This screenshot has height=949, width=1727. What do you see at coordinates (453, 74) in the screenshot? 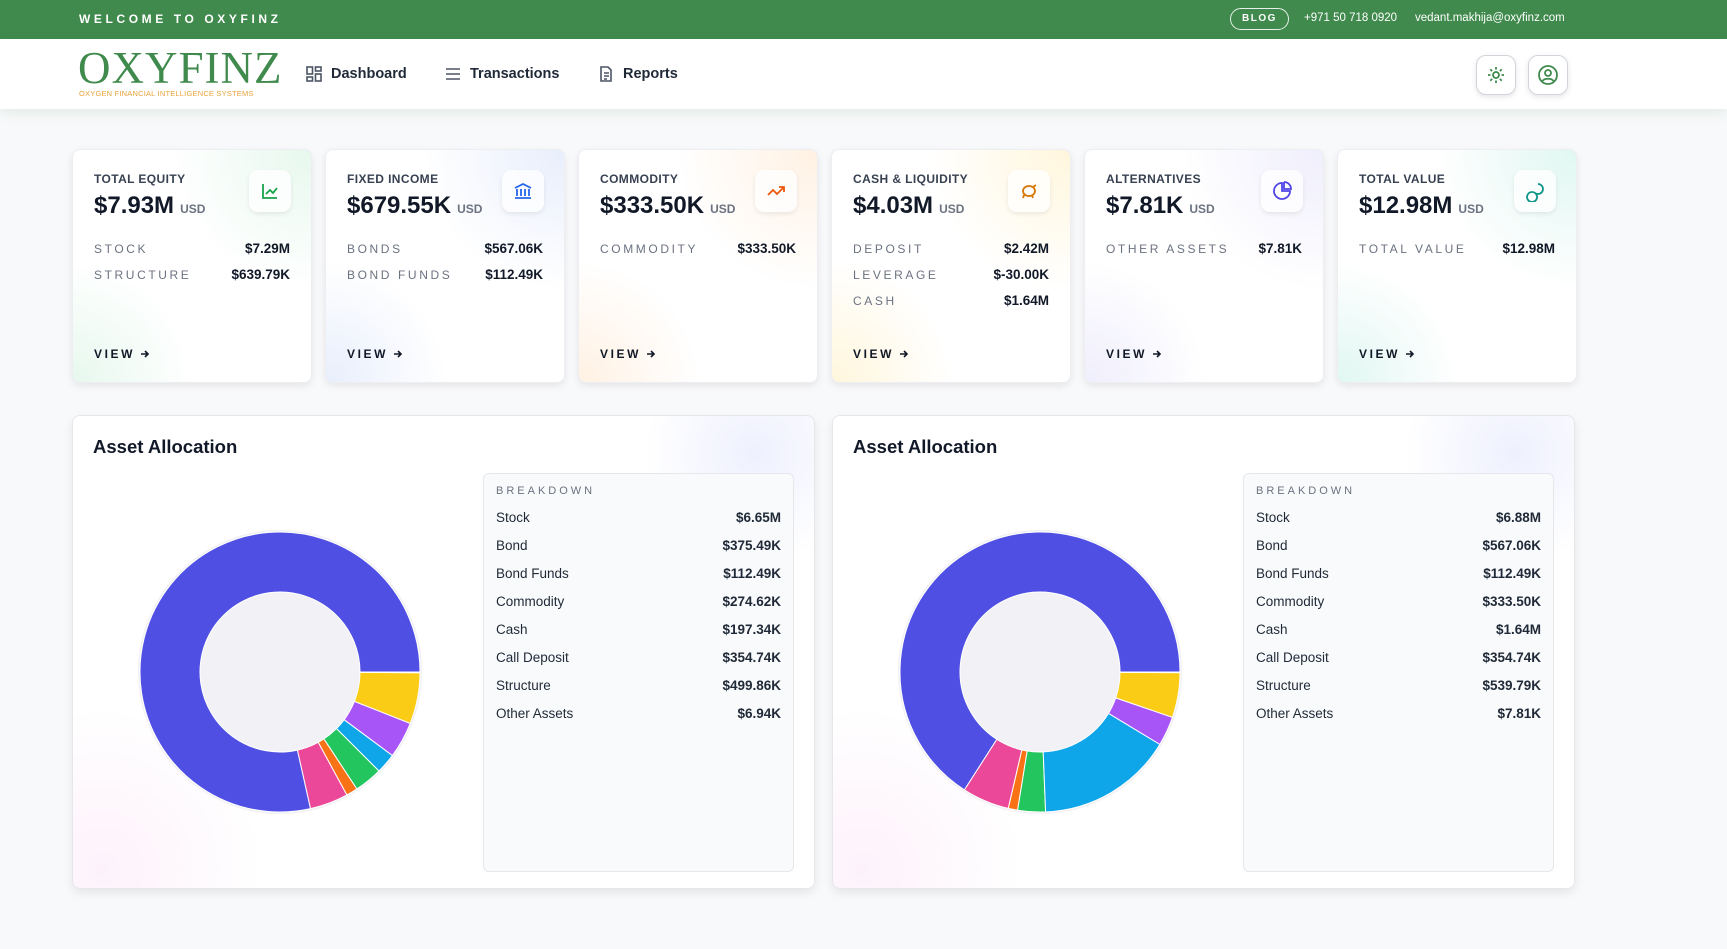
I see `list-icon` at bounding box center [453, 74].